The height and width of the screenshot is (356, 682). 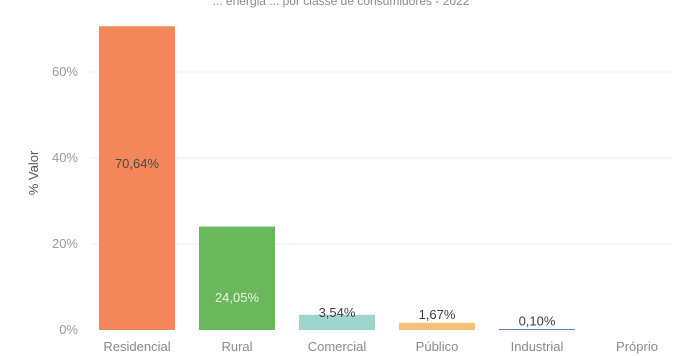 I want to click on x-category-label: Industrial, so click(x=537, y=346).